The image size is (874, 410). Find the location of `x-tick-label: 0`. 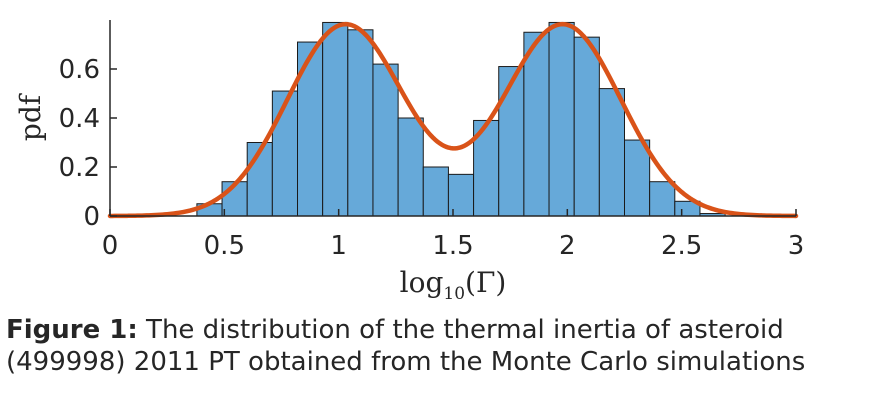

x-tick-label: 0 is located at coordinates (110, 246).